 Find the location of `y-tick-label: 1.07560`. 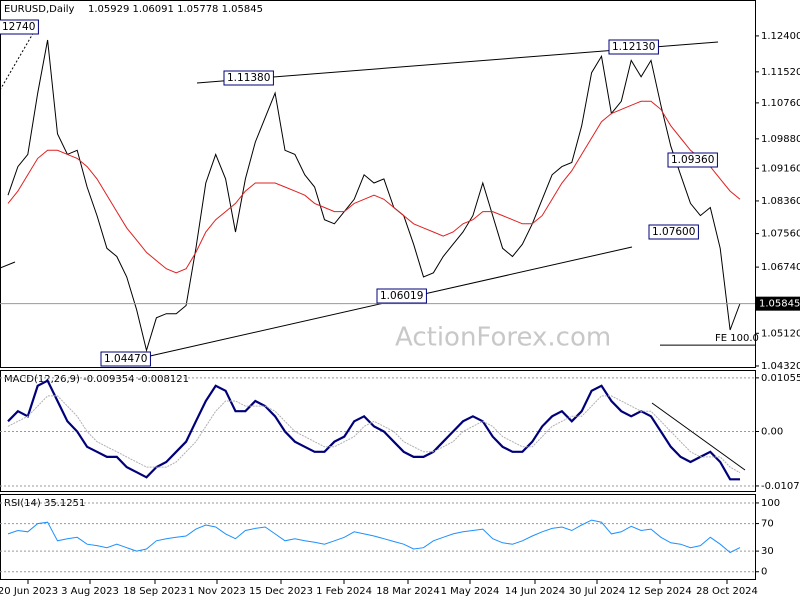

y-tick-label: 1.07560 is located at coordinates (780, 234).